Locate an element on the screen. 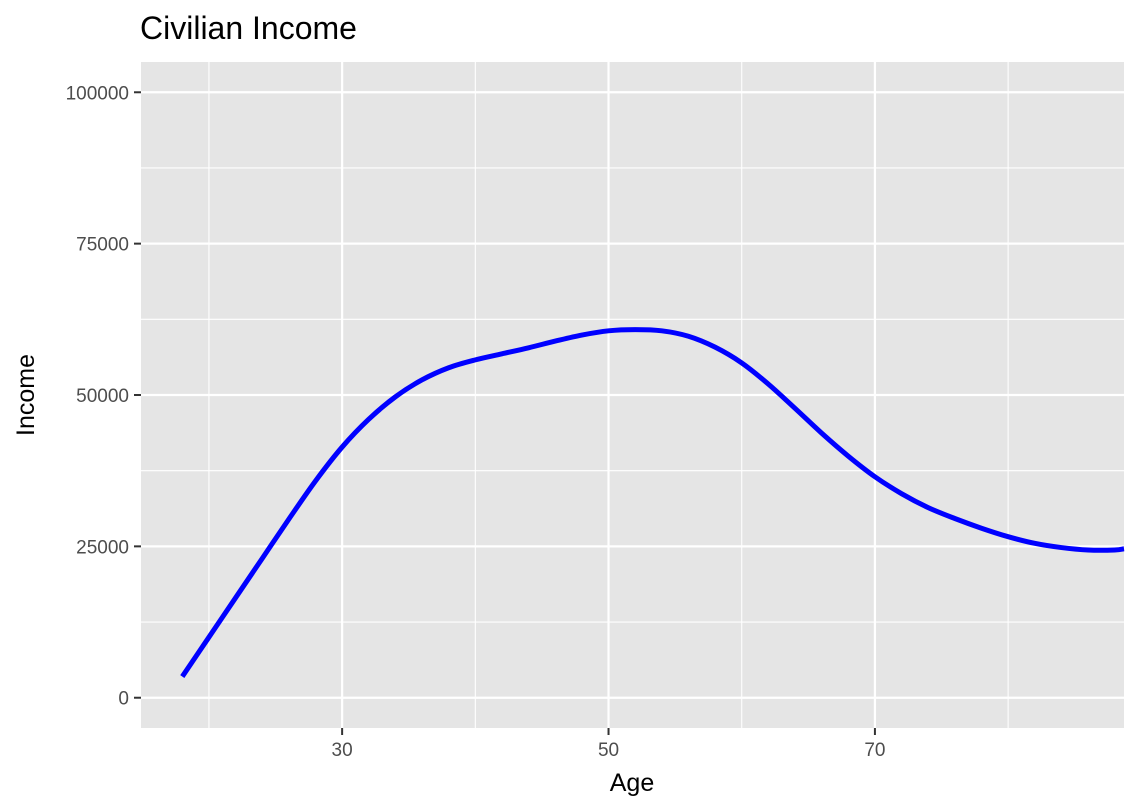 The width and height of the screenshot is (1138, 812). y-tick-label: 100000 is located at coordinates (97, 93).